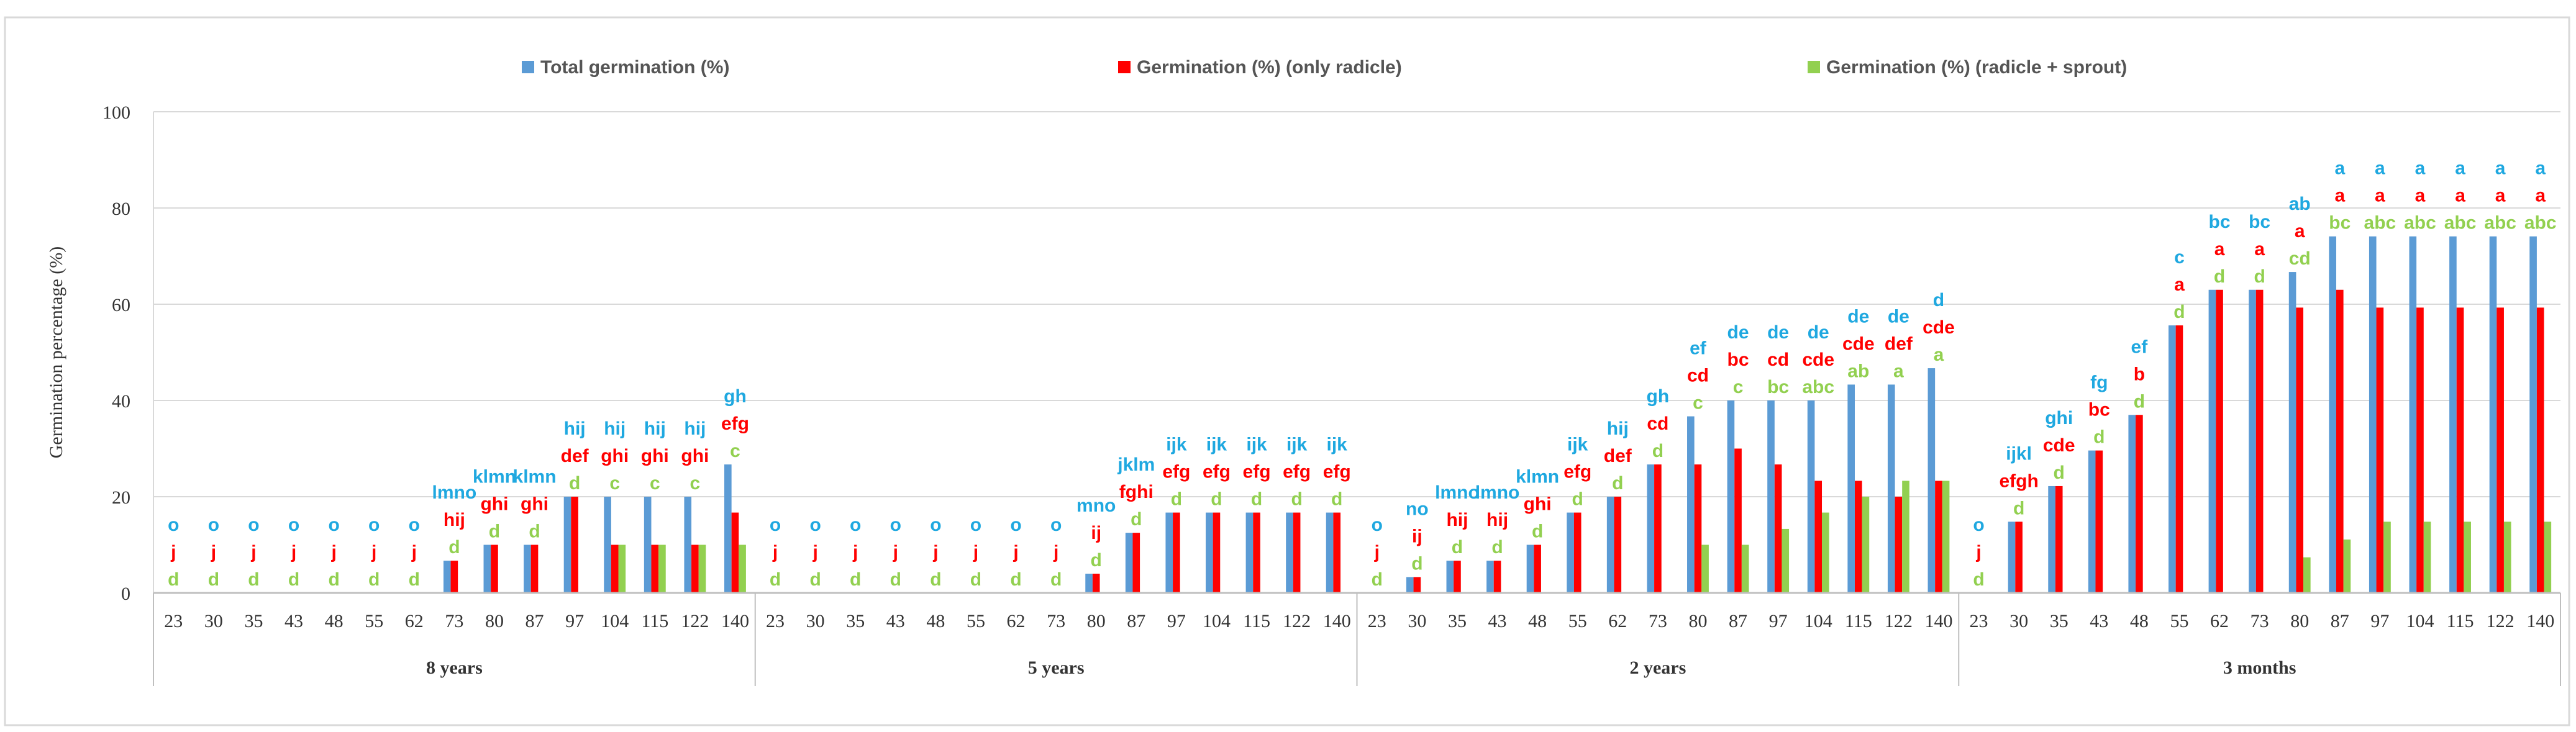  What do you see at coordinates (1417, 509) in the screenshot?
I see `letter-total: no` at bounding box center [1417, 509].